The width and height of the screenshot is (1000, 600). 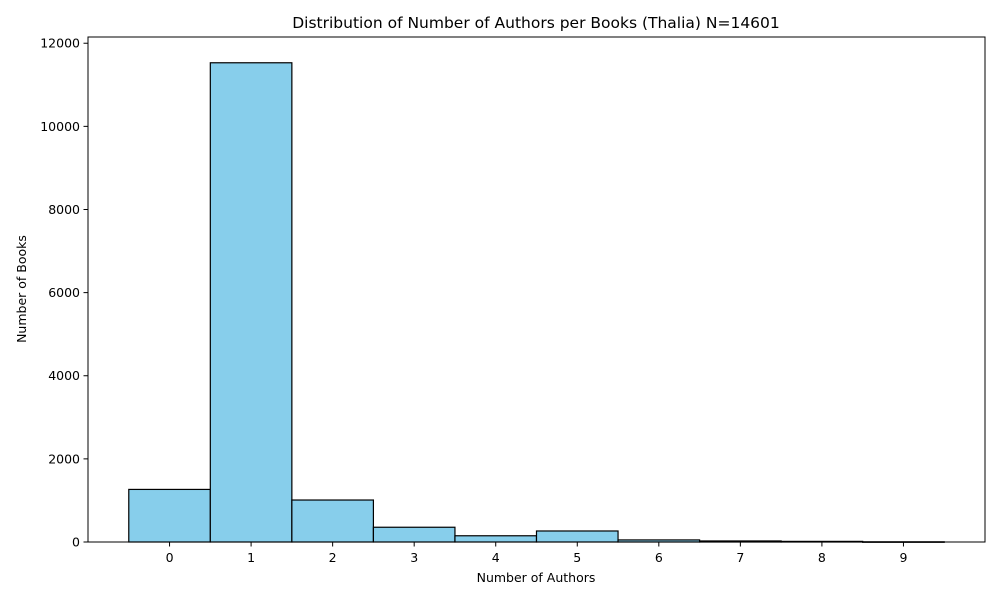 What do you see at coordinates (64, 458) in the screenshot?
I see `y-tick-label: 2000` at bounding box center [64, 458].